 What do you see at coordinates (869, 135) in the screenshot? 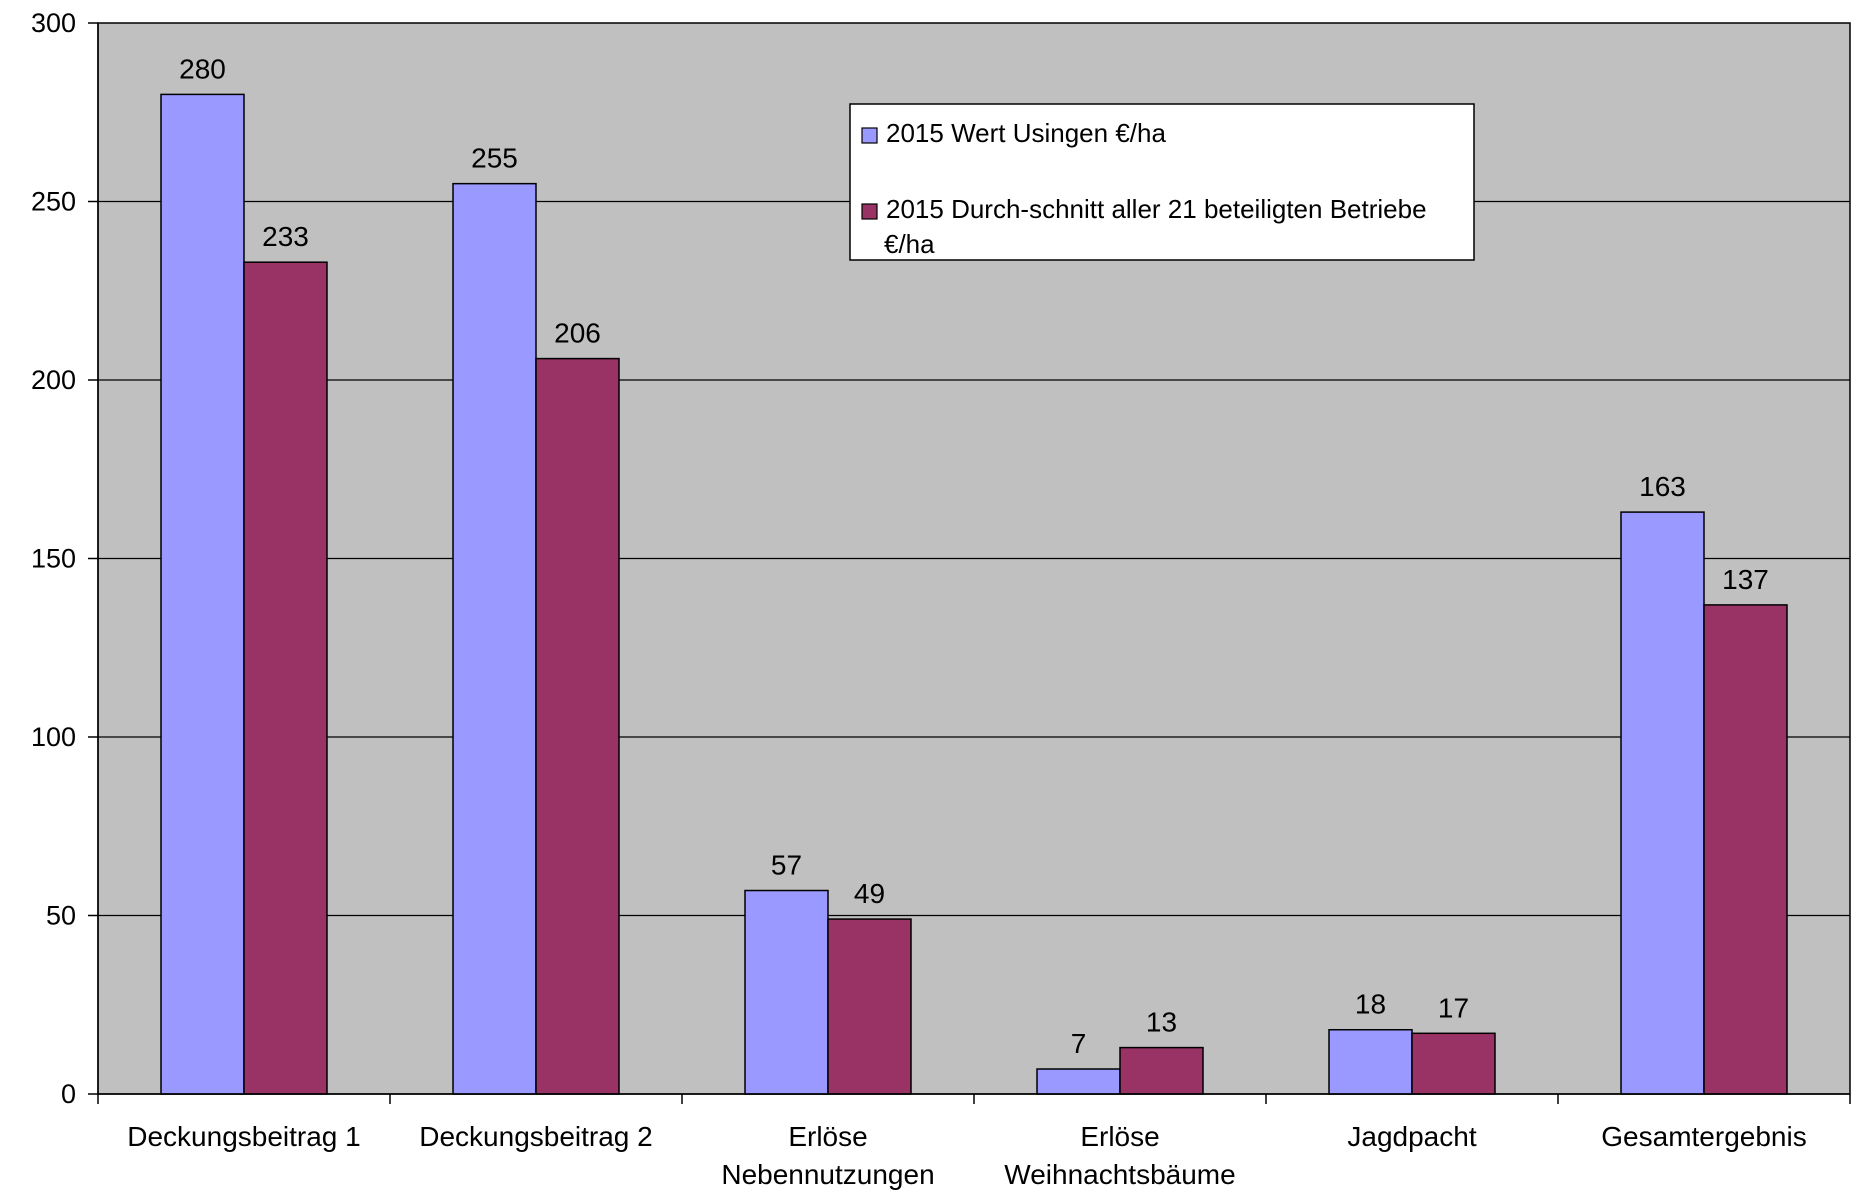
I see `legend-swatch-series1` at bounding box center [869, 135].